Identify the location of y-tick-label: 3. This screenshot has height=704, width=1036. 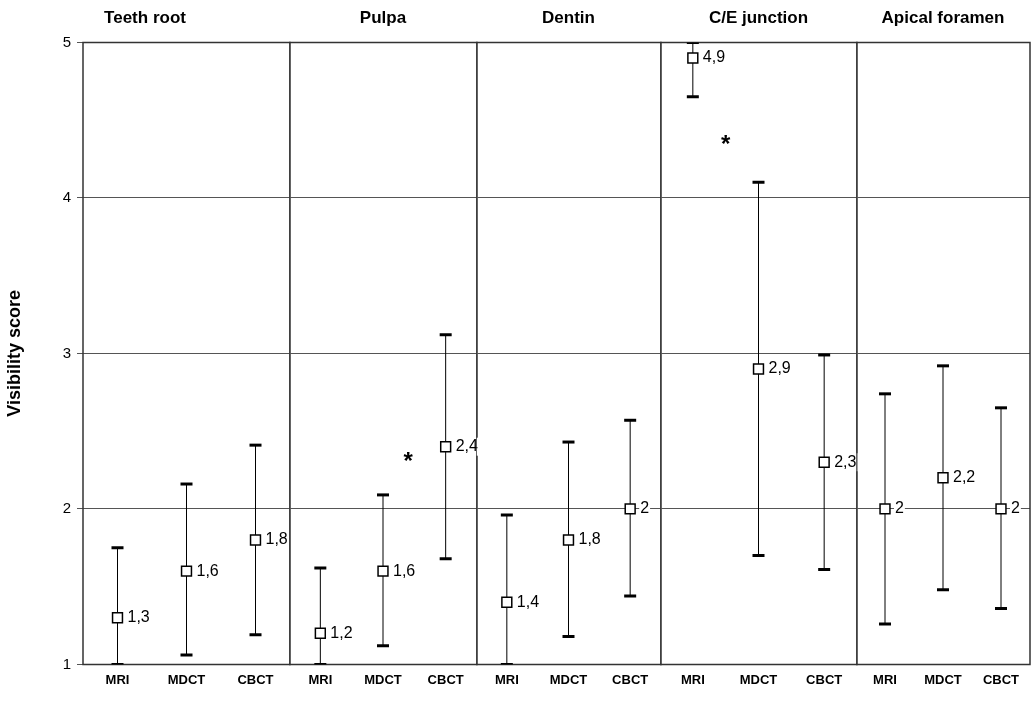
(66, 352).